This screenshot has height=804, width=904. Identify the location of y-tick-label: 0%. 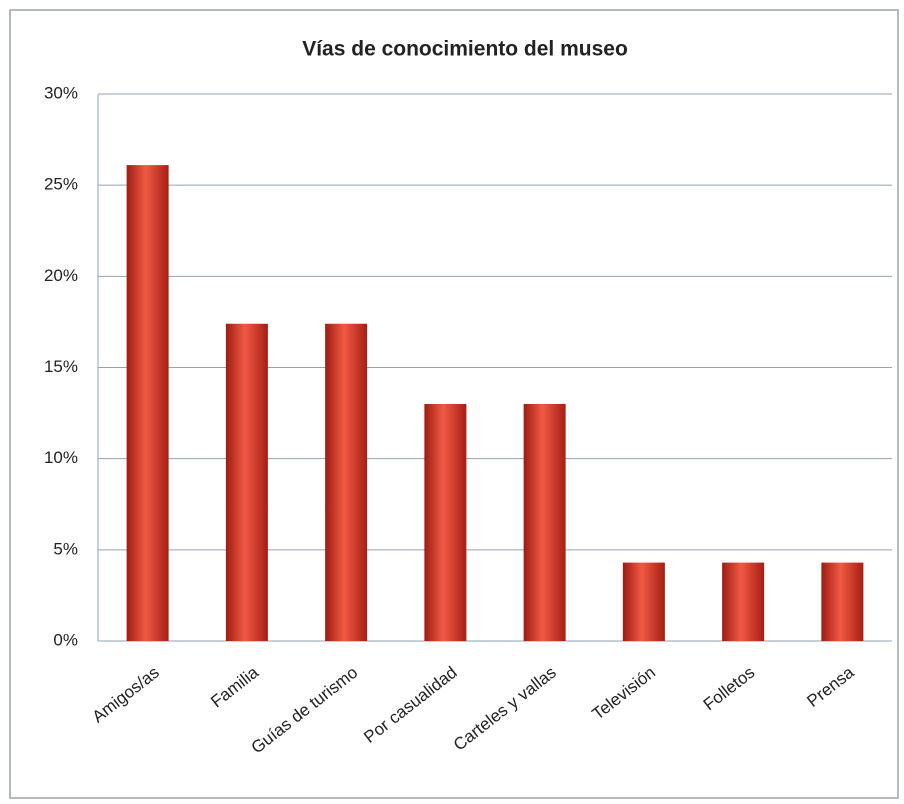
(65, 639).